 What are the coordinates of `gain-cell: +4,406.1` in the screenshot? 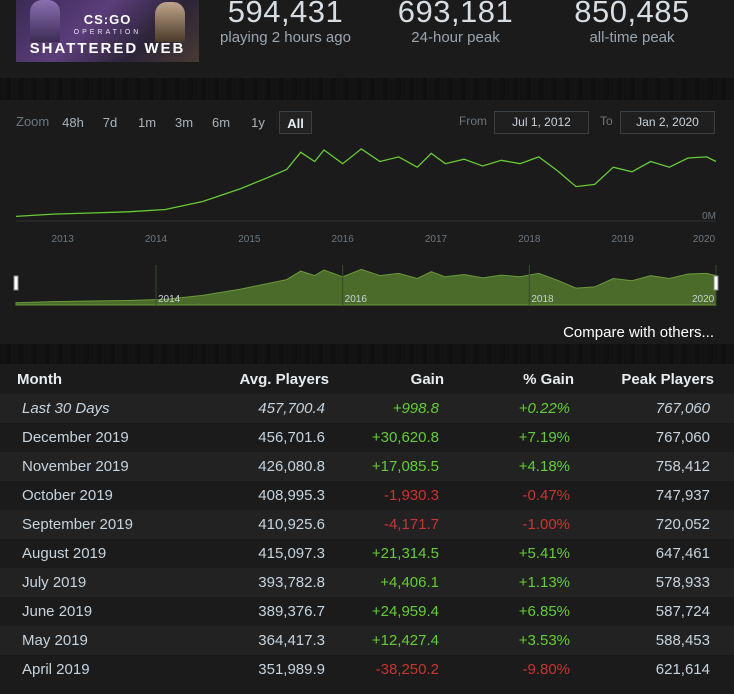 It's located at (409, 582).